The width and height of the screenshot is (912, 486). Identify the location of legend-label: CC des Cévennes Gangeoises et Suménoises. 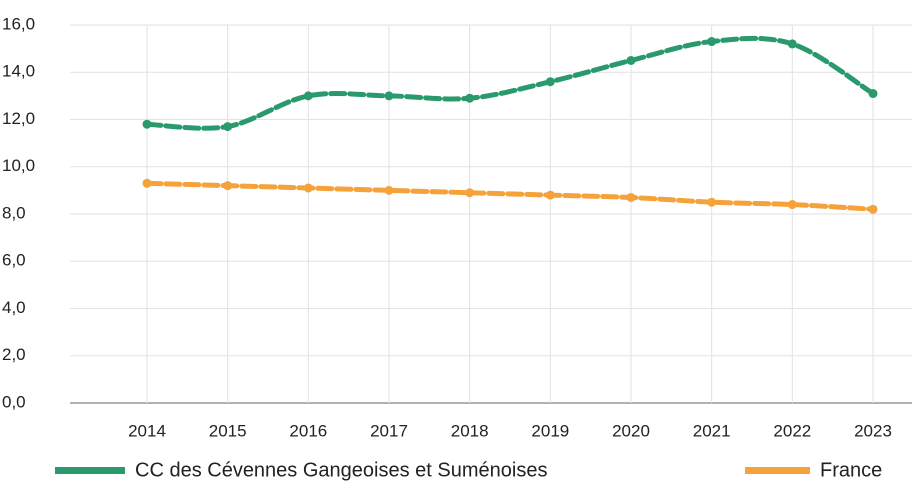
(341, 470).